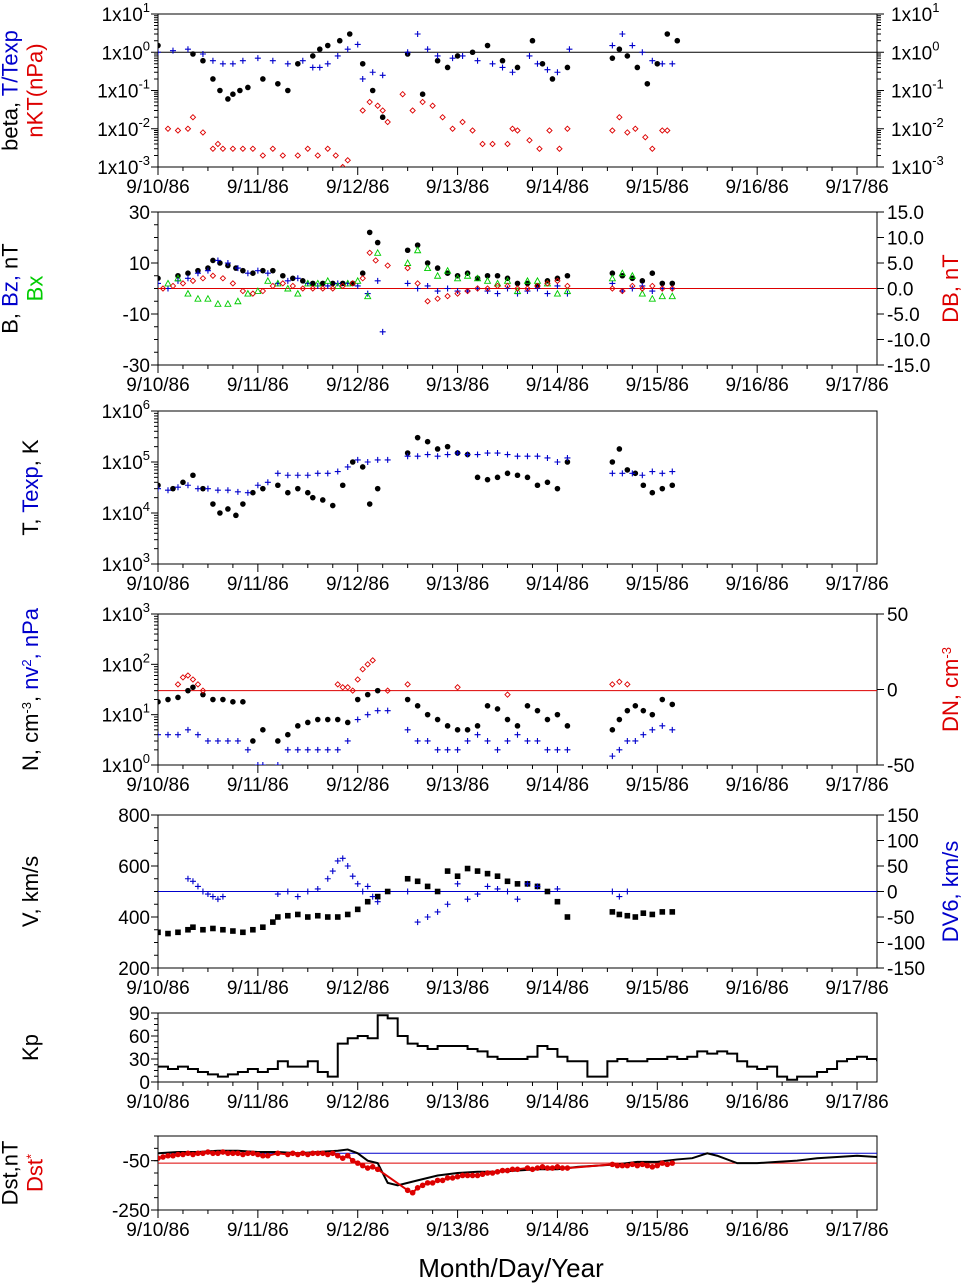 This screenshot has width=976, height=1285. What do you see at coordinates (856, 584) in the screenshot?
I see `x-tick-label: 9/17/86` at bounding box center [856, 584].